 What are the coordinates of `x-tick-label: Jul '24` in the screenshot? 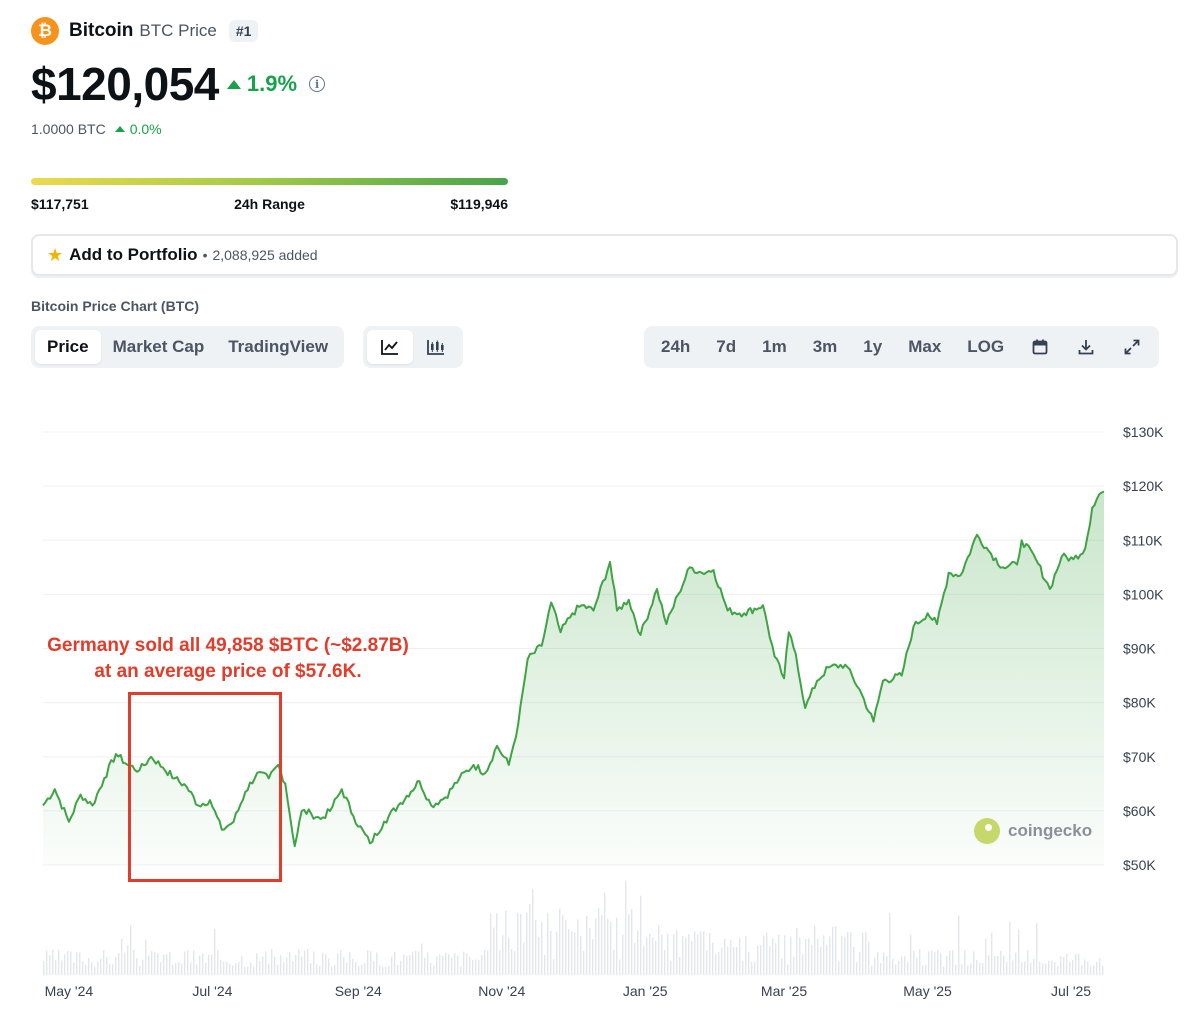 It's located at (212, 991).